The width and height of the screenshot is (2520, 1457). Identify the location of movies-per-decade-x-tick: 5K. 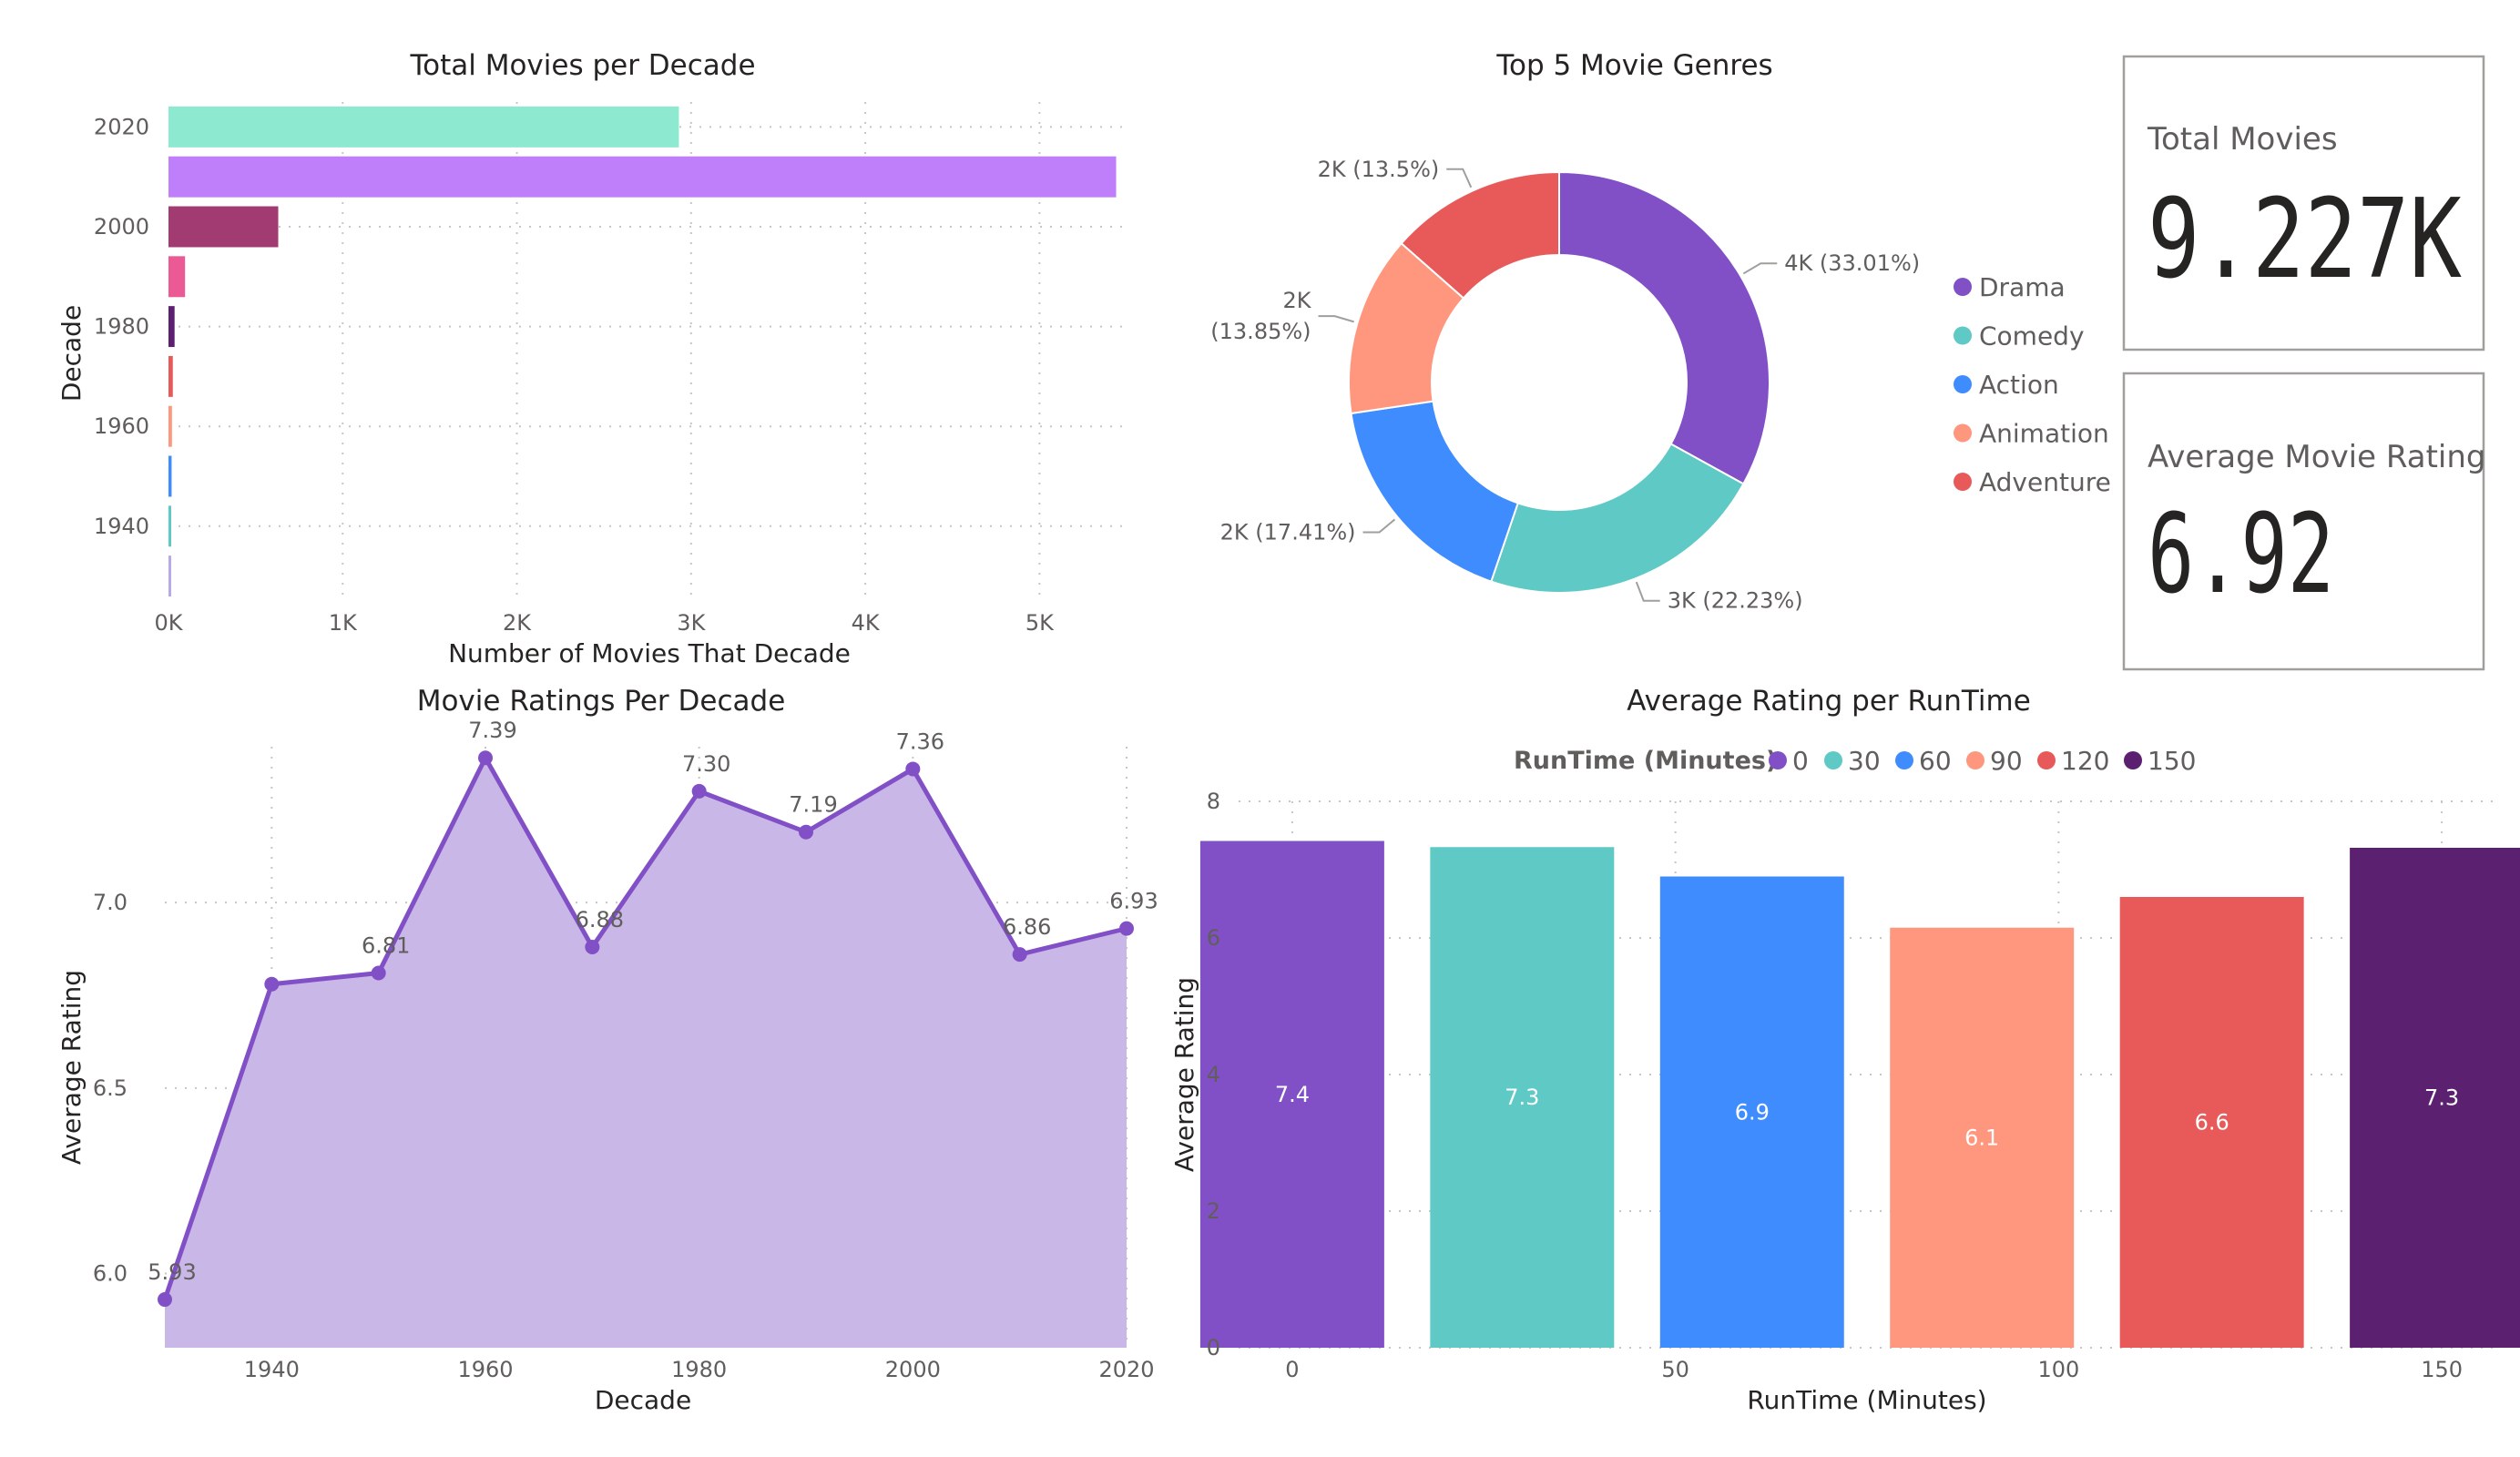
(1040, 623).